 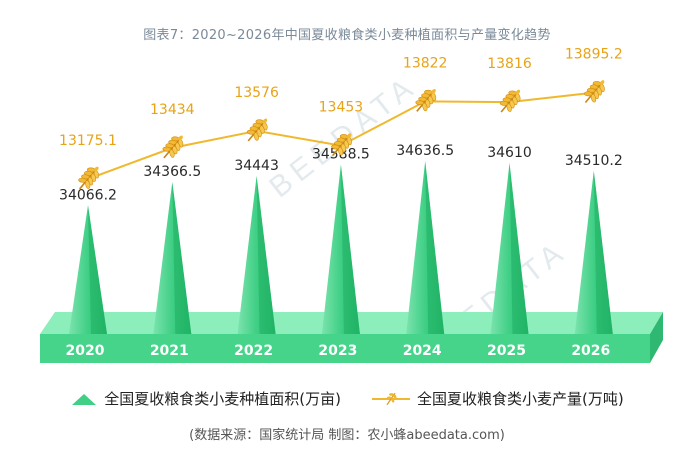 I want to click on x-tick-label: 2023, so click(x=337, y=351).